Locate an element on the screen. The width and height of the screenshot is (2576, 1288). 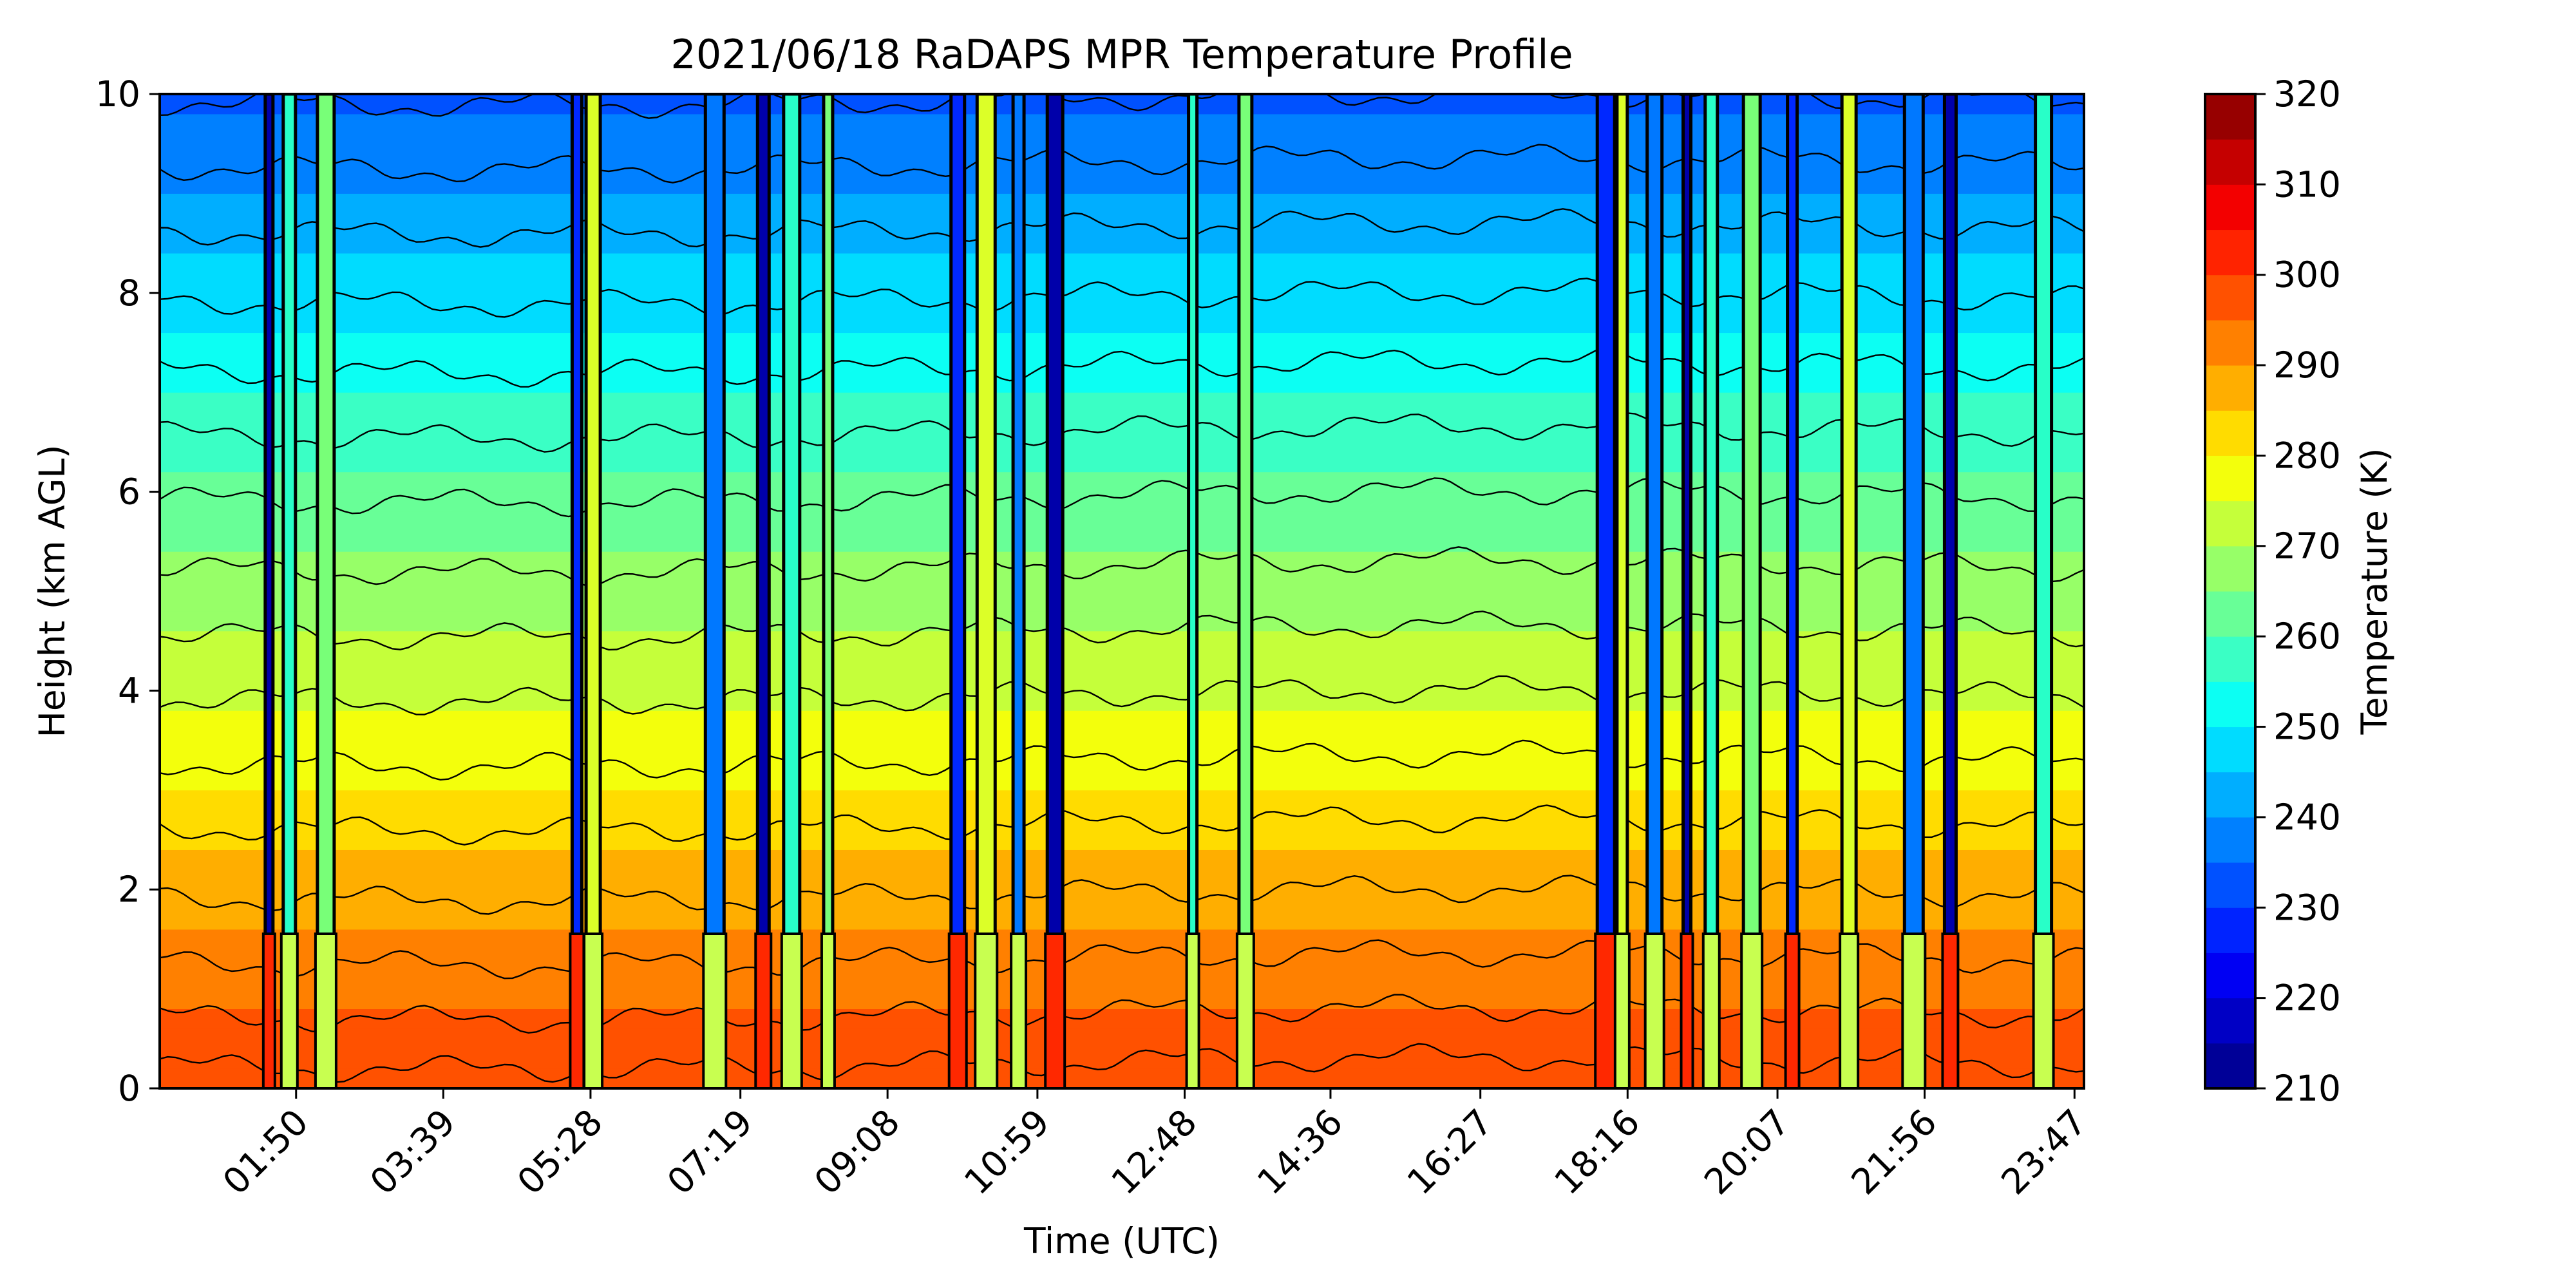
contour-line-265K is located at coordinates (1122, 631).